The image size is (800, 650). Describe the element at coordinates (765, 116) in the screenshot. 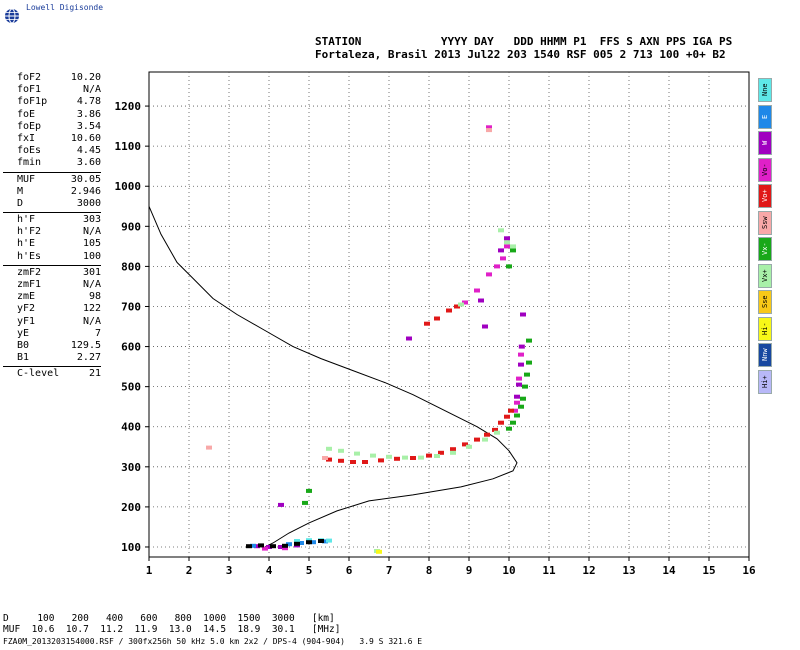

I see `legend-label: E` at that location.